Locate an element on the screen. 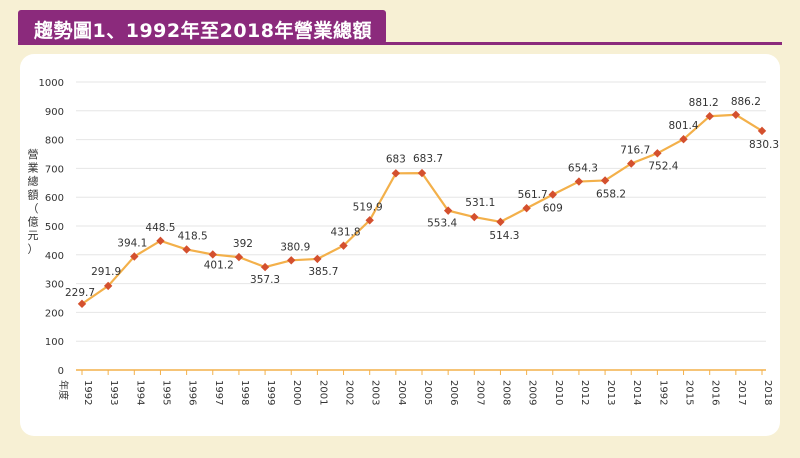 This screenshot has width=800, height=458. data-label: 553.4 is located at coordinates (442, 224).